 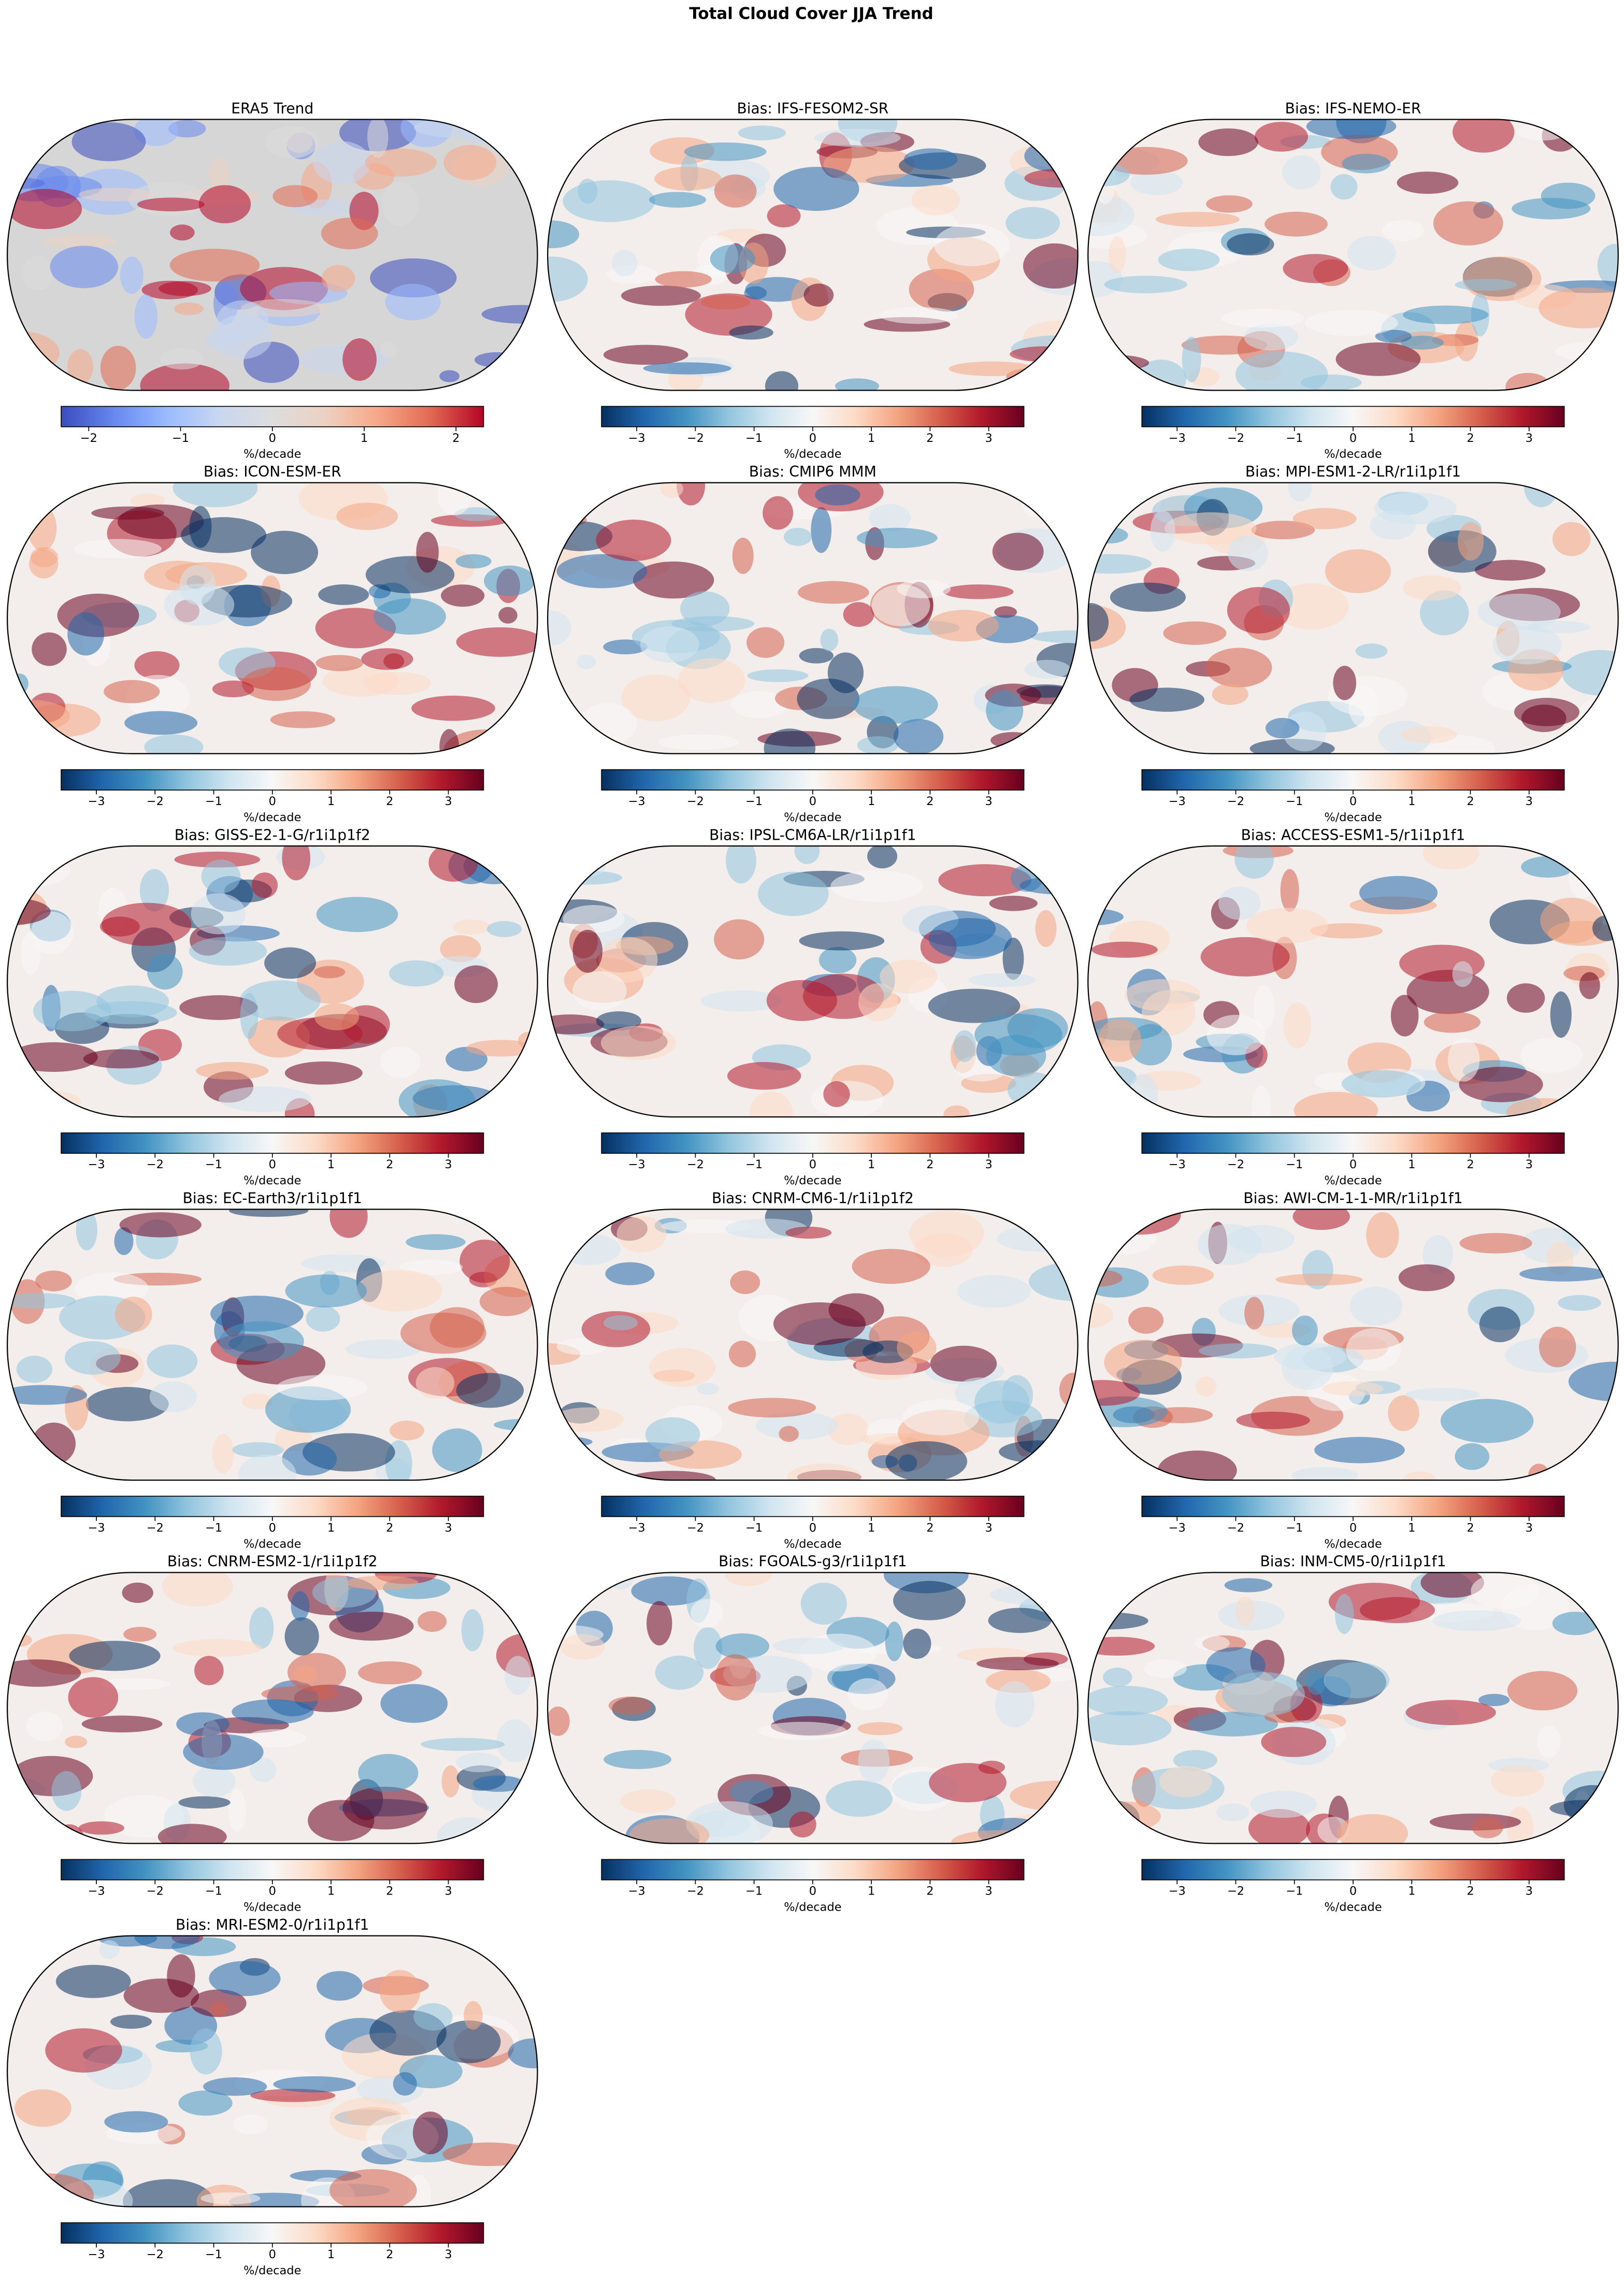 I want to click on panel-title: Bias: GISS-E2-1-G/r1i1p1f2, so click(x=273, y=834).